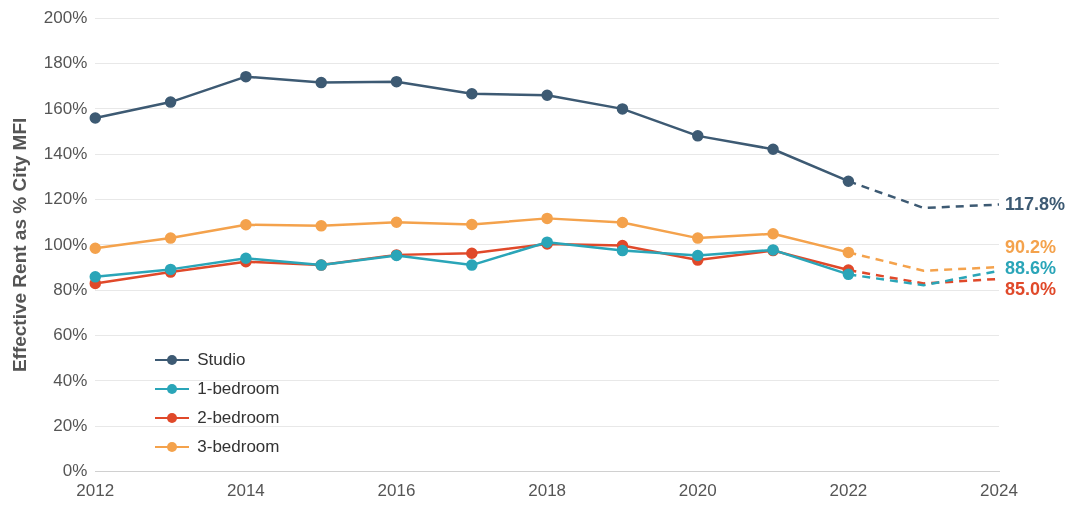 Image resolution: width=1074 pixels, height=517 pixels. I want to click on y-tick-label: 60%, so click(70, 335).